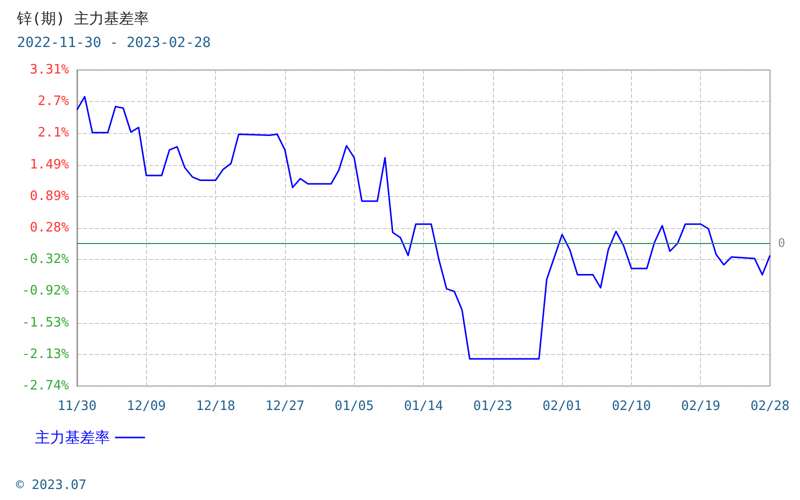 This screenshot has height=500, width=800. I want to click on x-tick-label: 01/05, so click(354, 406).